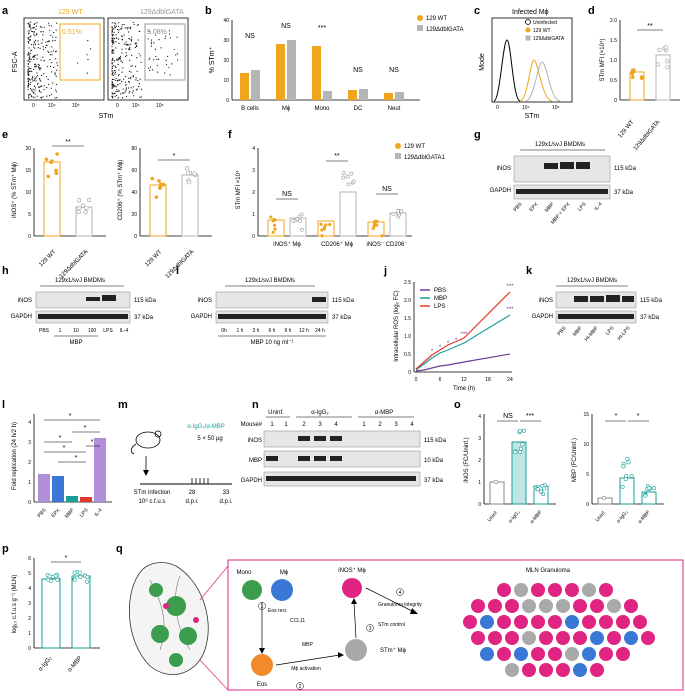 The width and height of the screenshot is (685, 697). Describe the element at coordinates (488, 380) in the screenshot. I see `tick: 18` at that location.